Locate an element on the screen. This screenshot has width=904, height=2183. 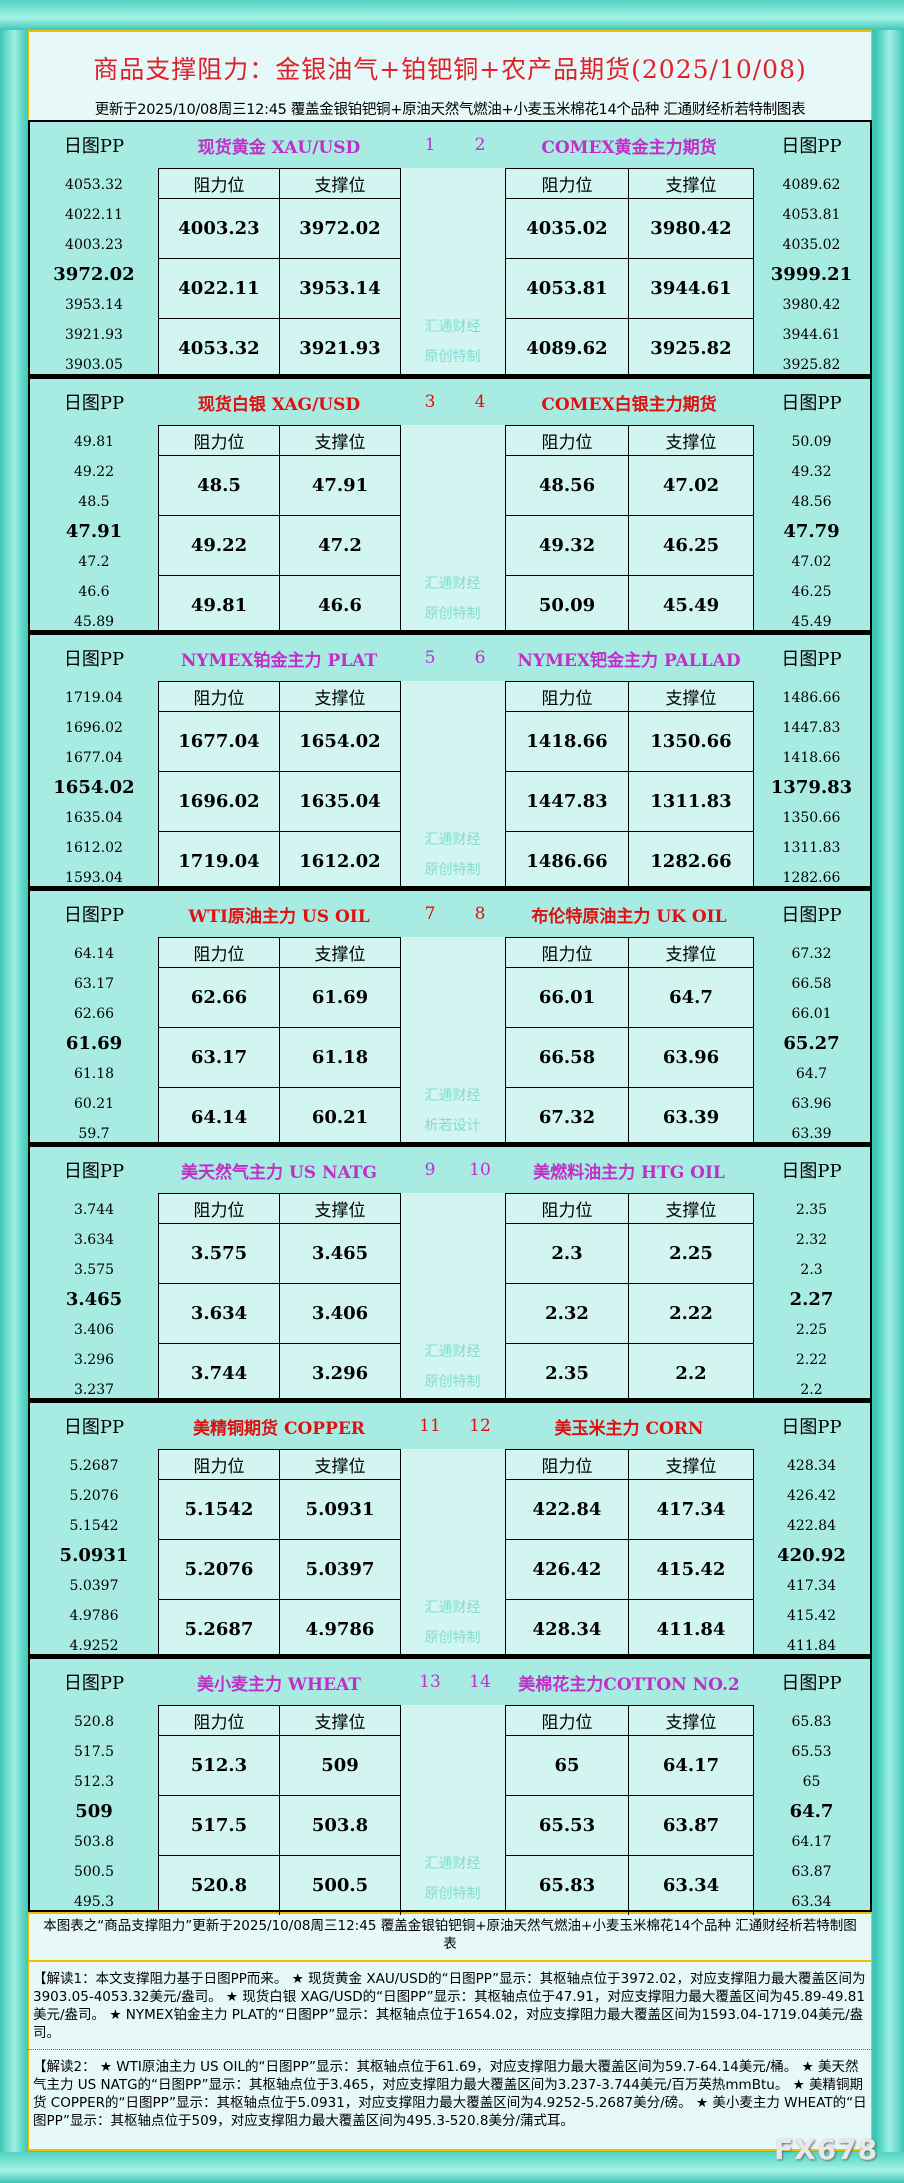
support-value: 64.7 is located at coordinates (691, 997).